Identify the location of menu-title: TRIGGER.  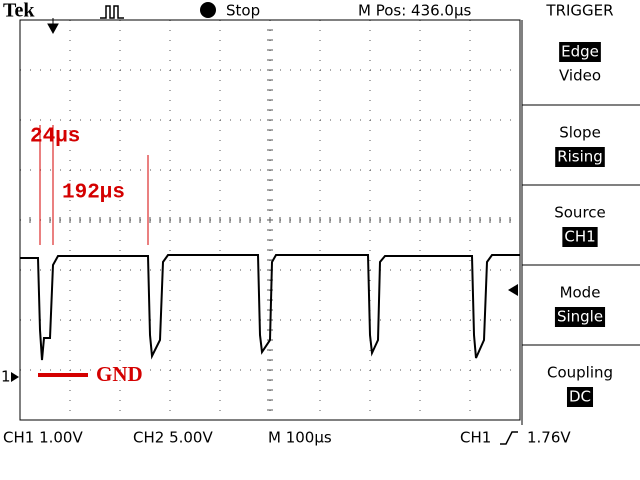
(579, 11).